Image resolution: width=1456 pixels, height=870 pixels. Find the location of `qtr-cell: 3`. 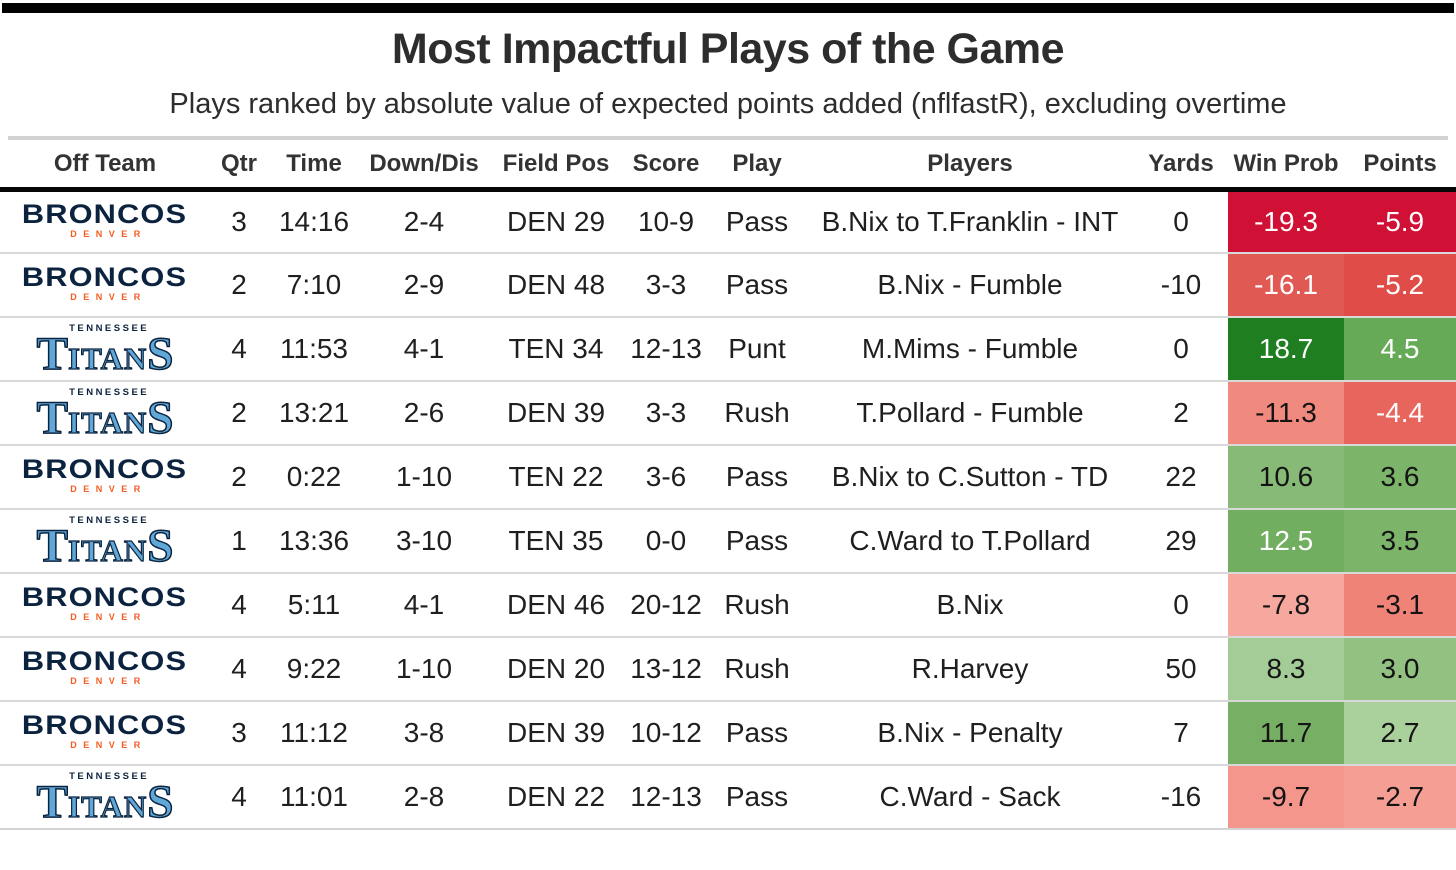

qtr-cell: 3 is located at coordinates (239, 733).